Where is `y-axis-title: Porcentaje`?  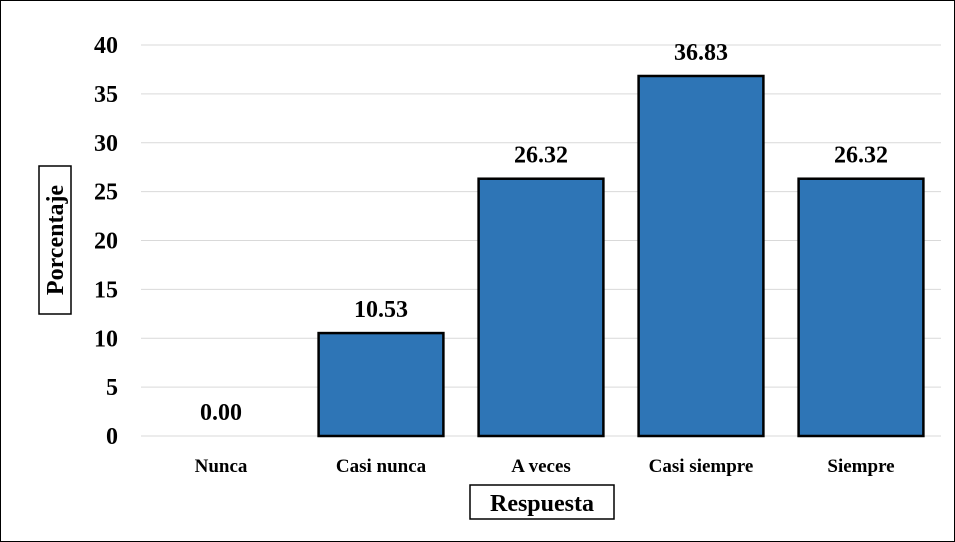
y-axis-title: Porcentaje is located at coordinates (56, 240).